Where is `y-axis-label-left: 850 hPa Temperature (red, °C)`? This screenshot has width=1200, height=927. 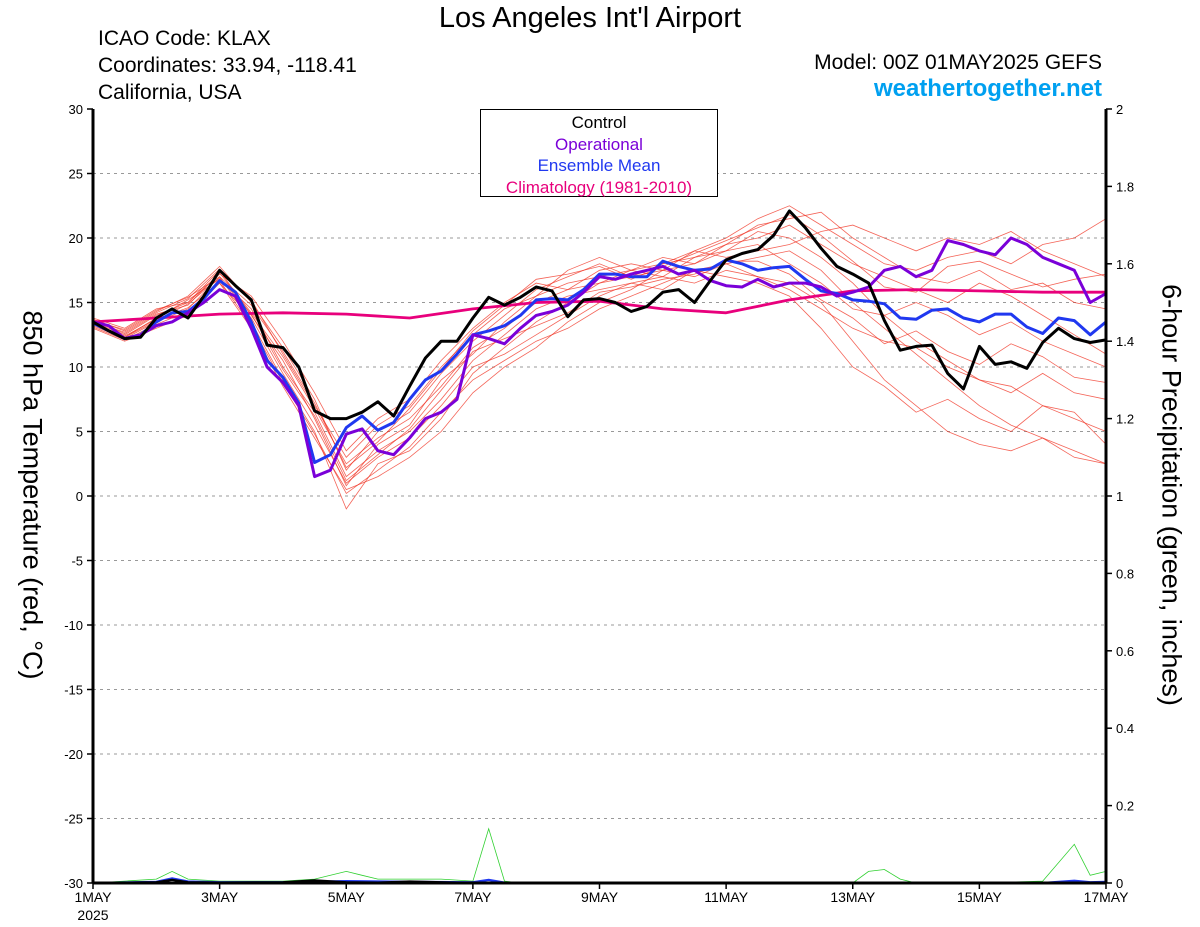
y-axis-label-left: 850 hPa Temperature (red, °C) is located at coordinates (32, 495).